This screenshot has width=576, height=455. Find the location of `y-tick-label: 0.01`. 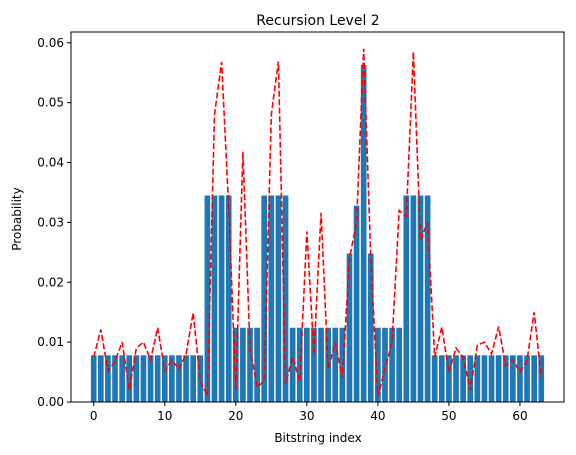

y-tick-label: 0.01 is located at coordinates (50, 342).